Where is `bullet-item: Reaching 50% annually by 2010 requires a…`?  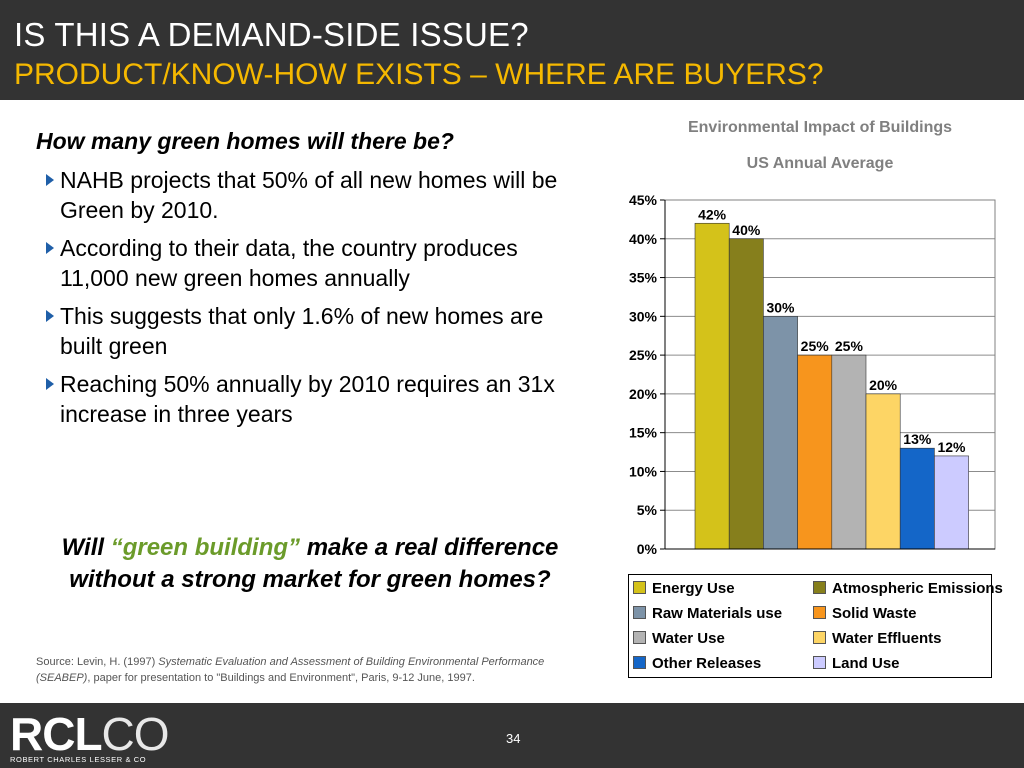 bullet-item: Reaching 50% annually by 2010 requires a… is located at coordinates (306, 399).